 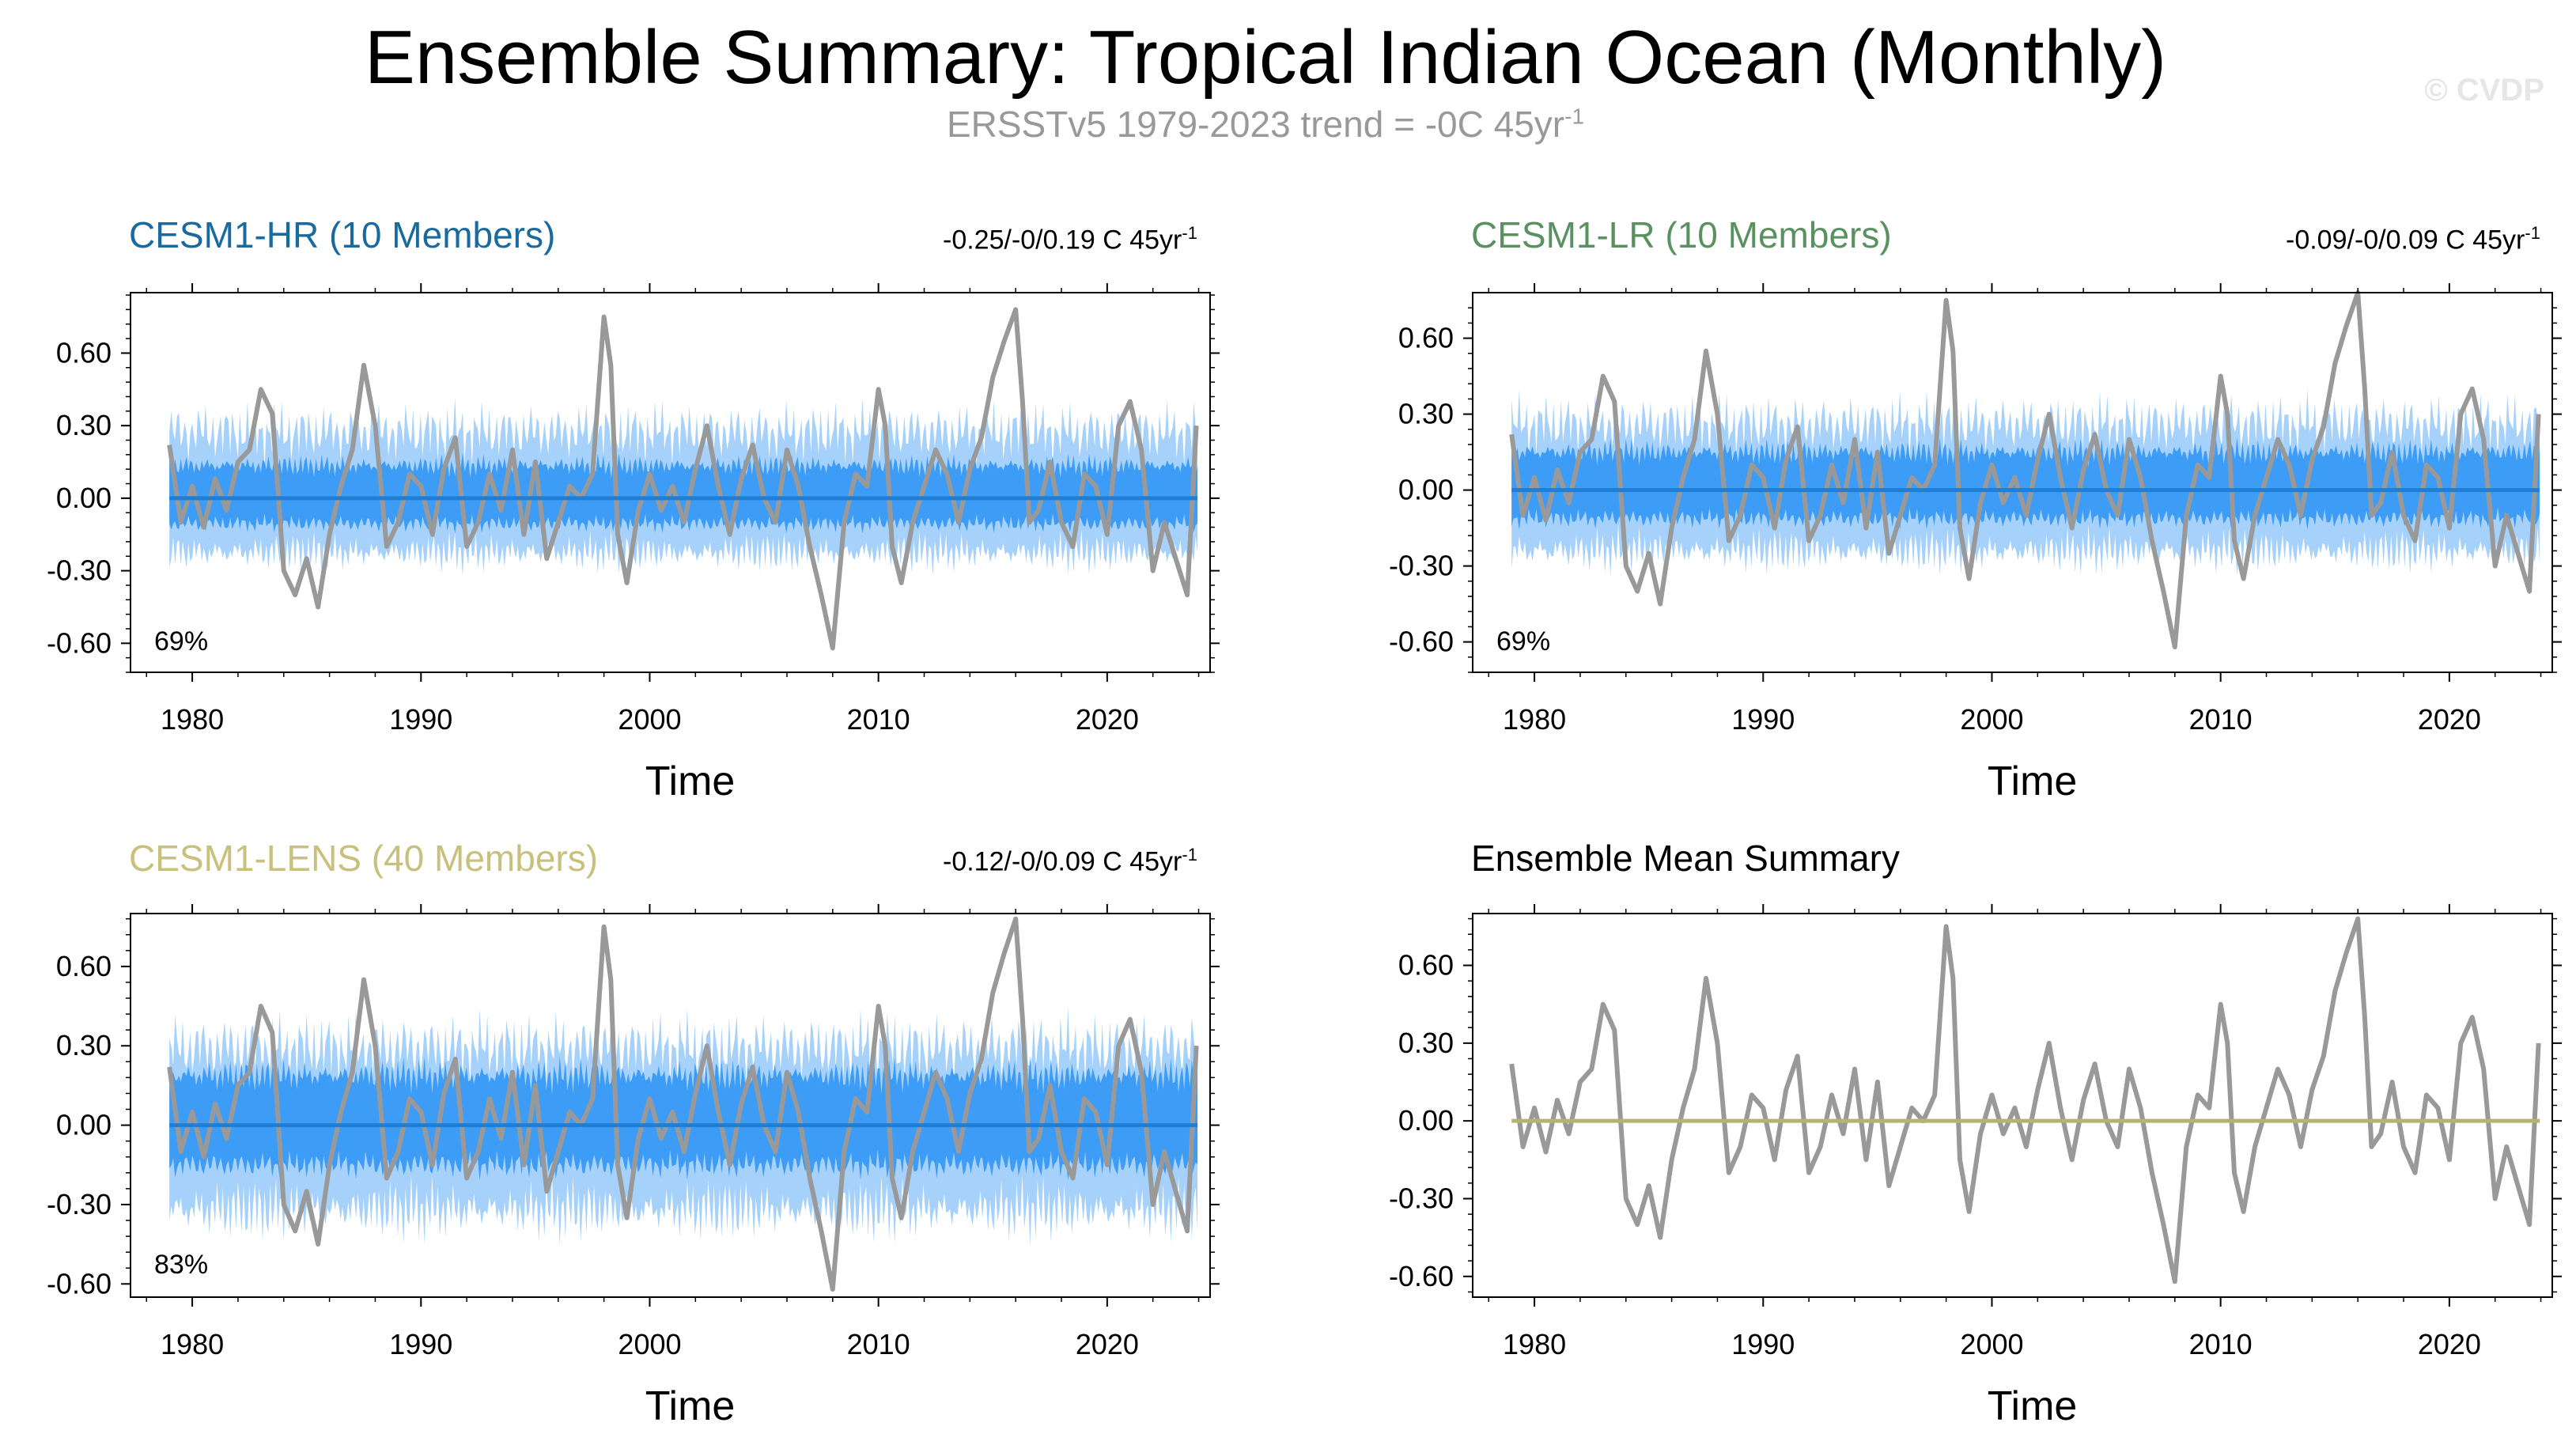 I want to click on x-tick-label-lens: 2000, so click(x=649, y=1344).